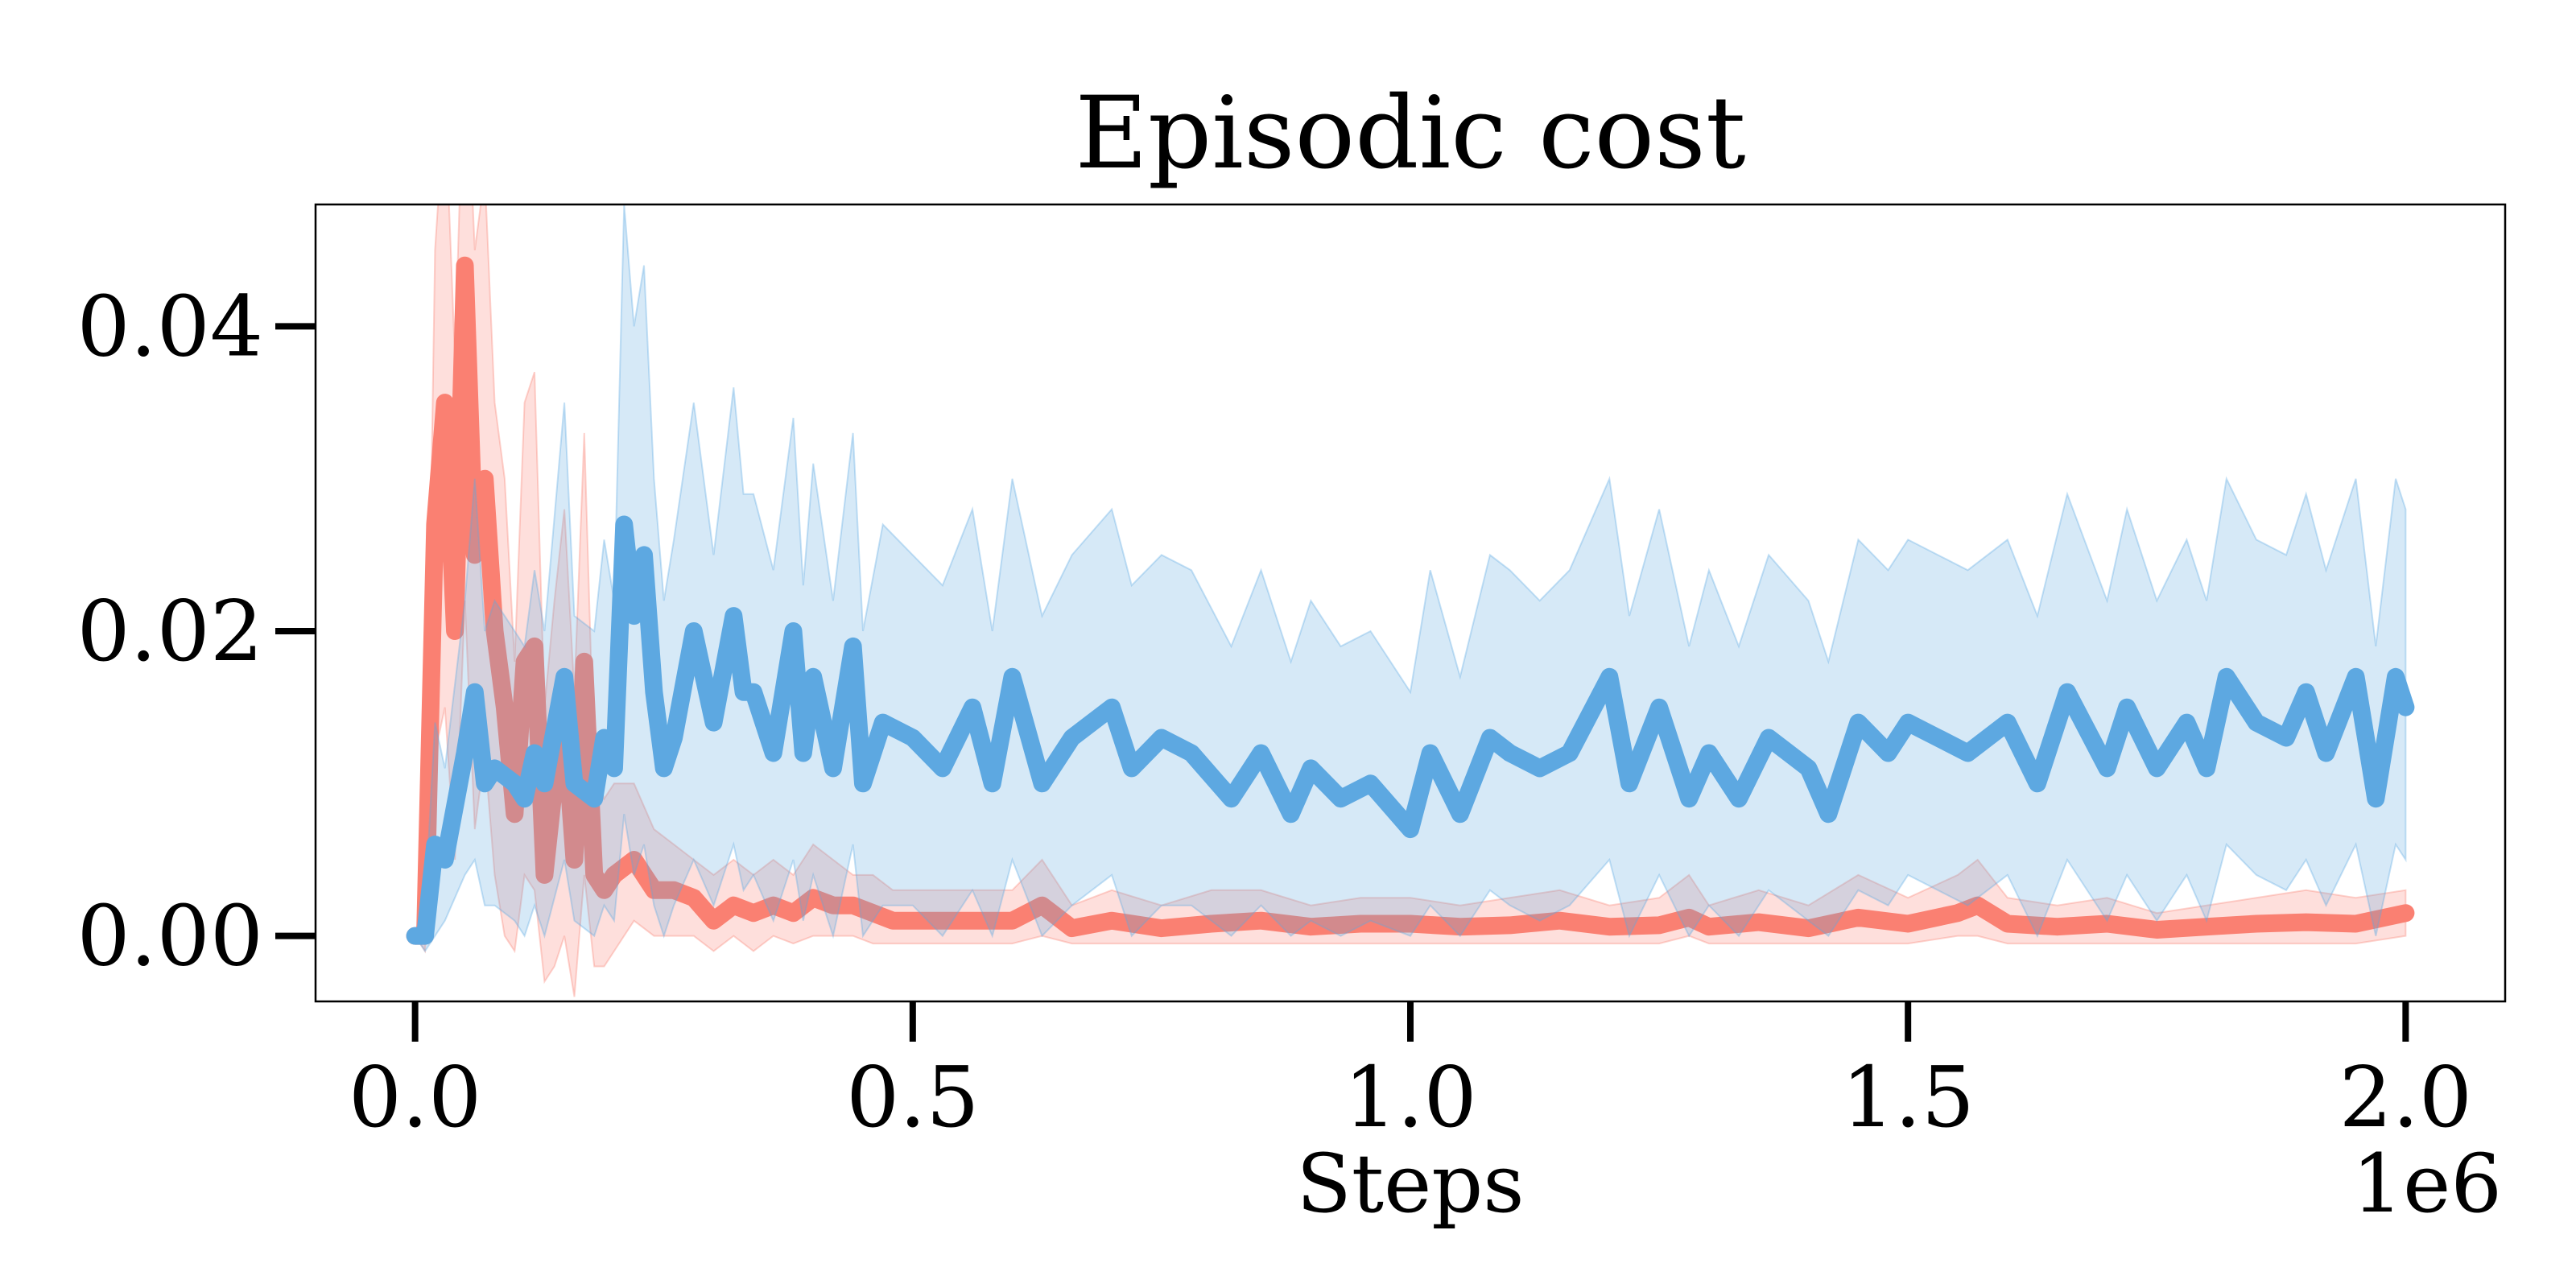 Image resolution: width=2576 pixels, height=1288 pixels. I want to click on y-axis: 0.00 0.02 0.04, so click(196, 631).